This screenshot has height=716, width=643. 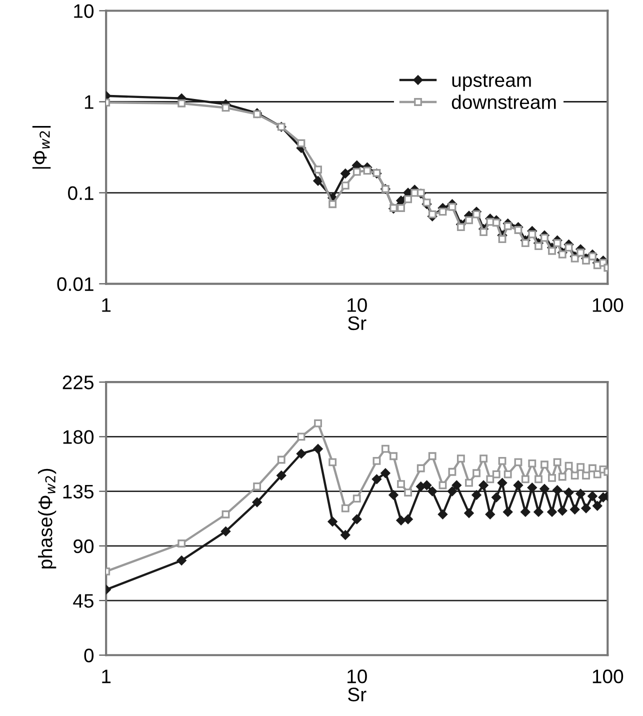 What do you see at coordinates (47, 518) in the screenshot?
I see `y-axis-title: phase(Φ$_{w2}$)` at bounding box center [47, 518].